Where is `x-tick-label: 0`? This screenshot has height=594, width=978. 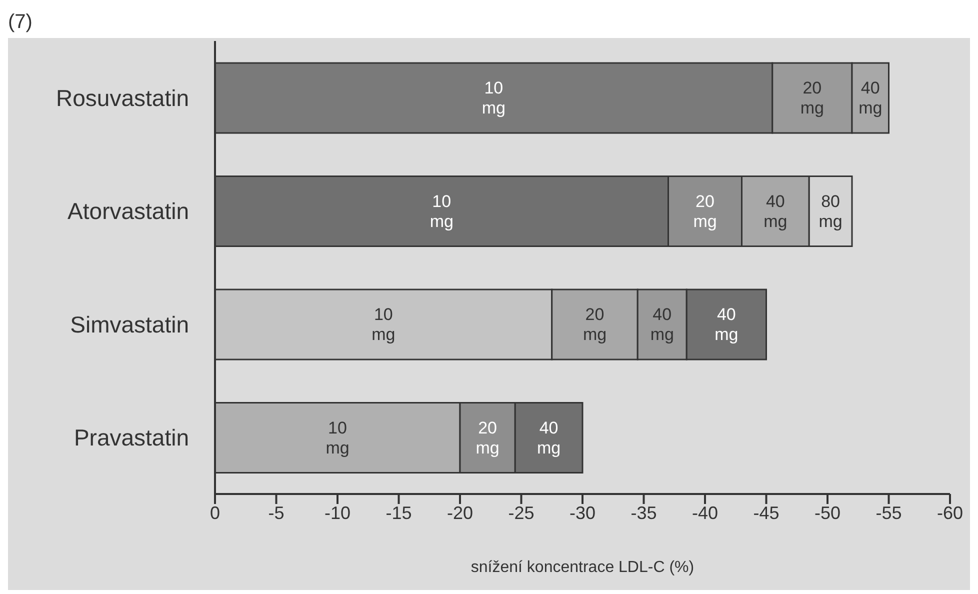 x-tick-label: 0 is located at coordinates (215, 512).